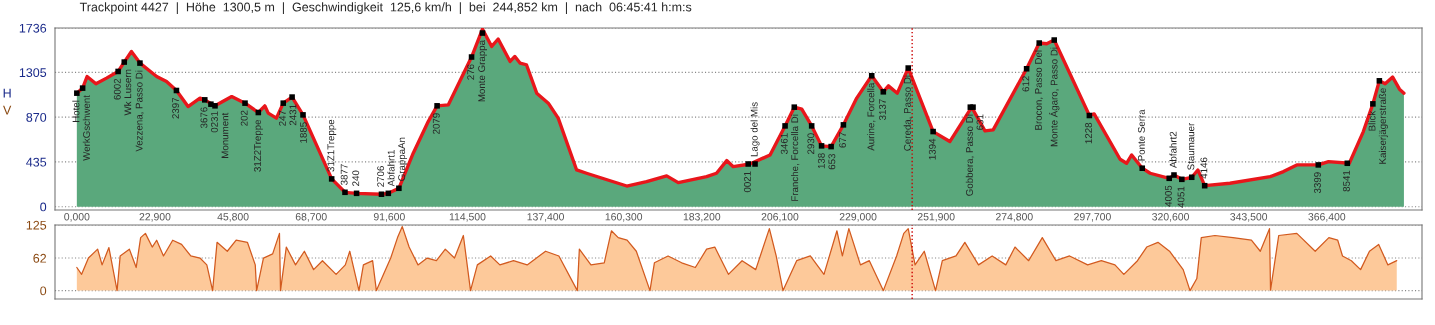 The height and width of the screenshot is (325, 1435). Describe the element at coordinates (139, 111) in the screenshot. I see `annotation: Vezzena, Passo Di` at that location.